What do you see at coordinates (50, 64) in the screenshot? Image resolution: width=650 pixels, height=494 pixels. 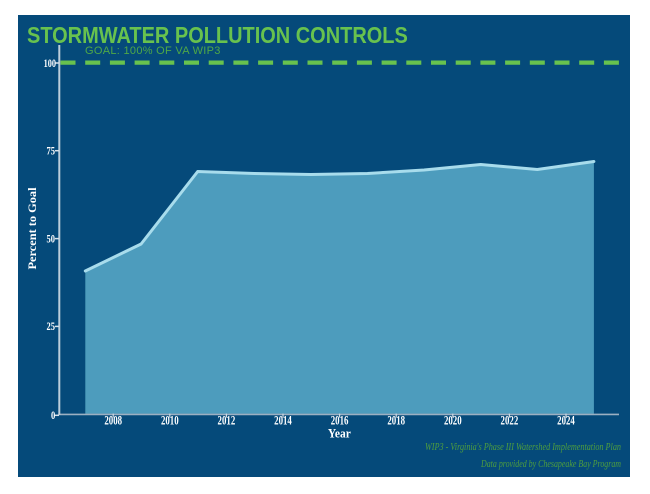 I see `svg-text: 100` at bounding box center [50, 64].